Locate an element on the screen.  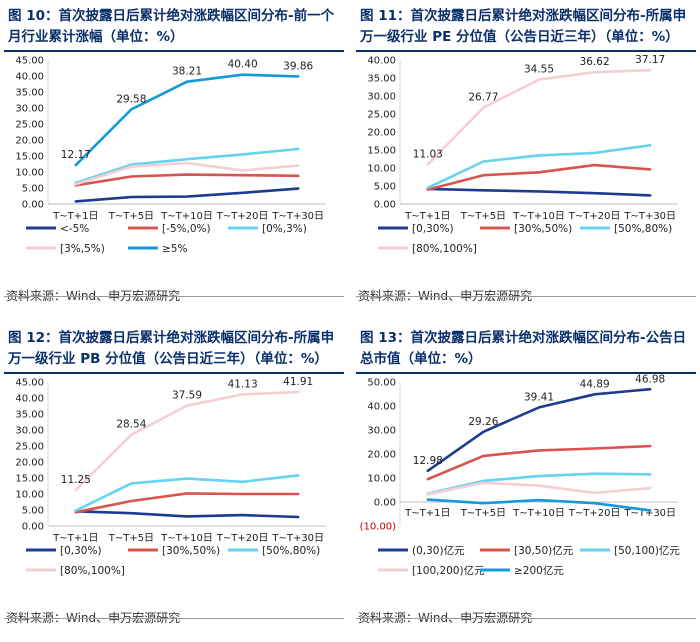
chart-title: 图 10：首次披露日后累计绝对涨跌幅区间分布-前一个 月行业累计涨幅（单位：%） is located at coordinates (174, 27).